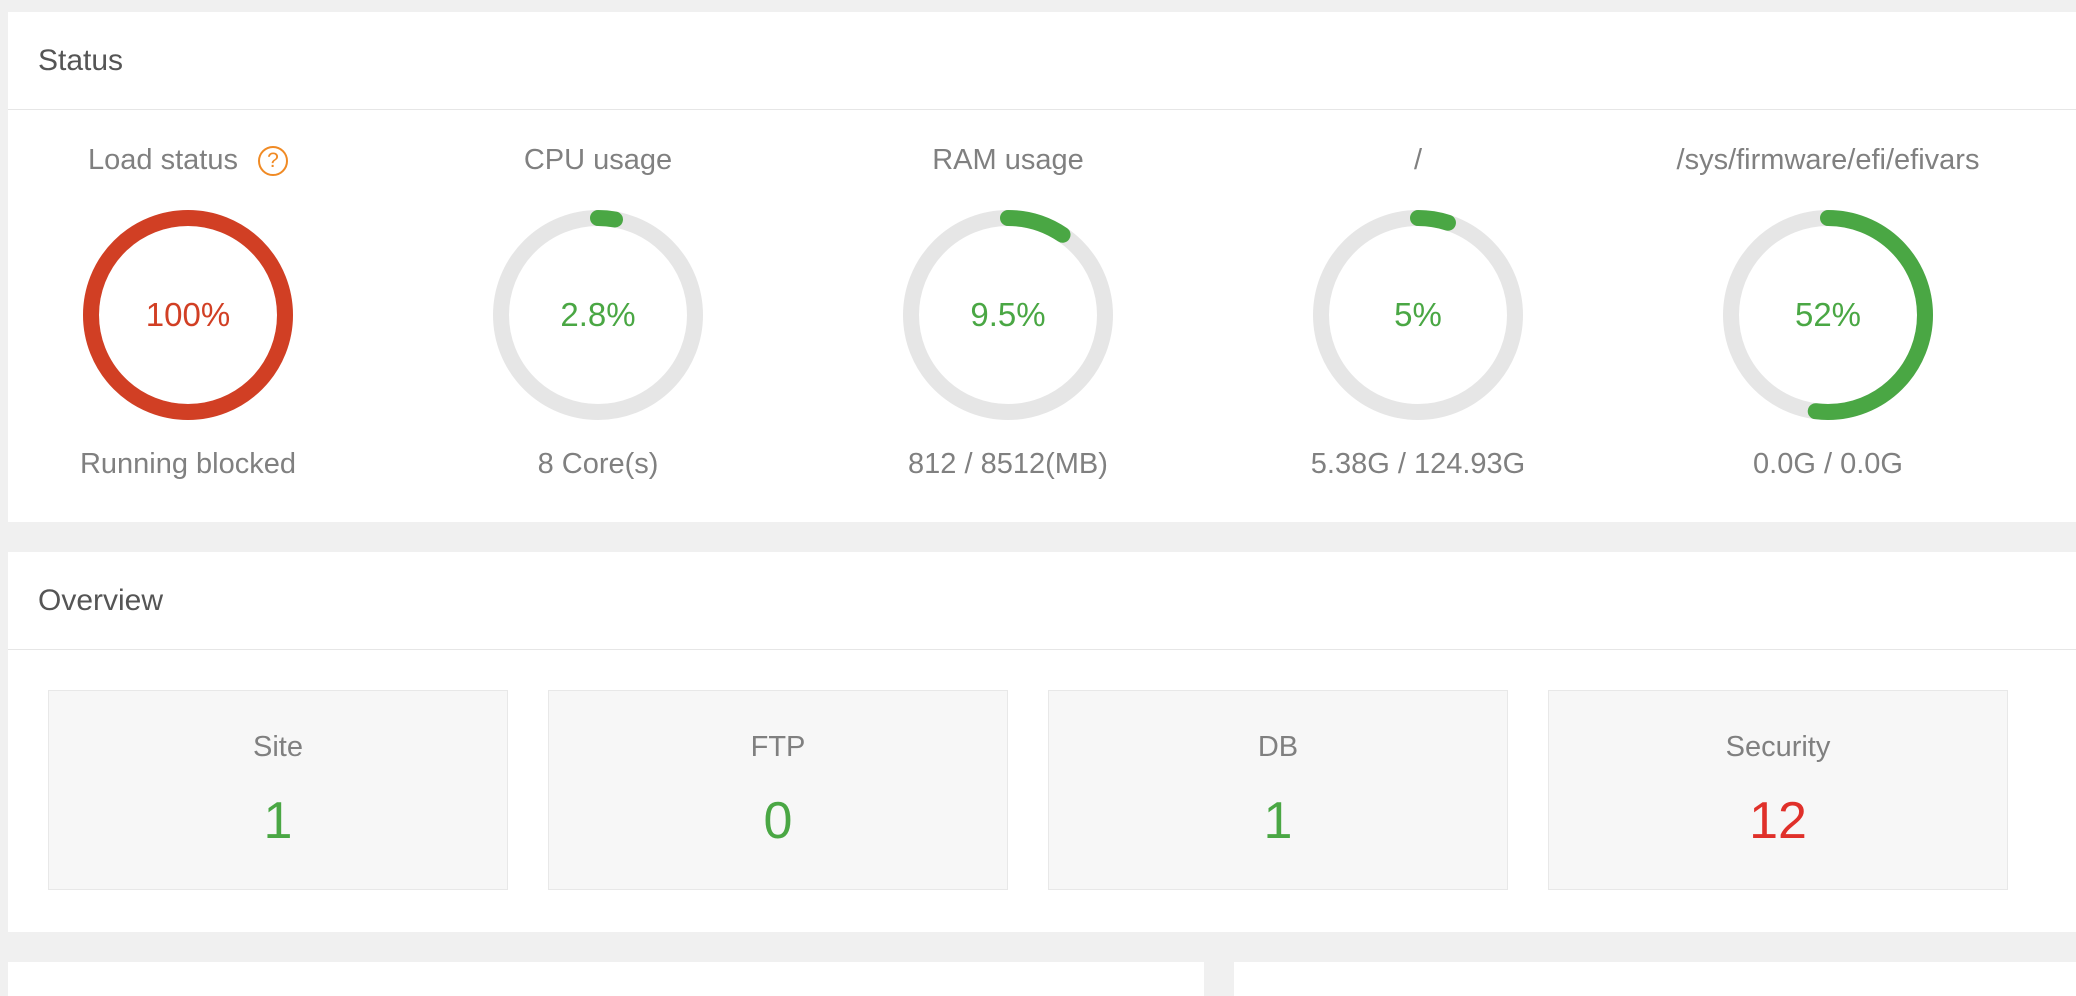 This screenshot has height=996, width=2076. What do you see at coordinates (1778, 747) in the screenshot?
I see `card-label: Security` at bounding box center [1778, 747].